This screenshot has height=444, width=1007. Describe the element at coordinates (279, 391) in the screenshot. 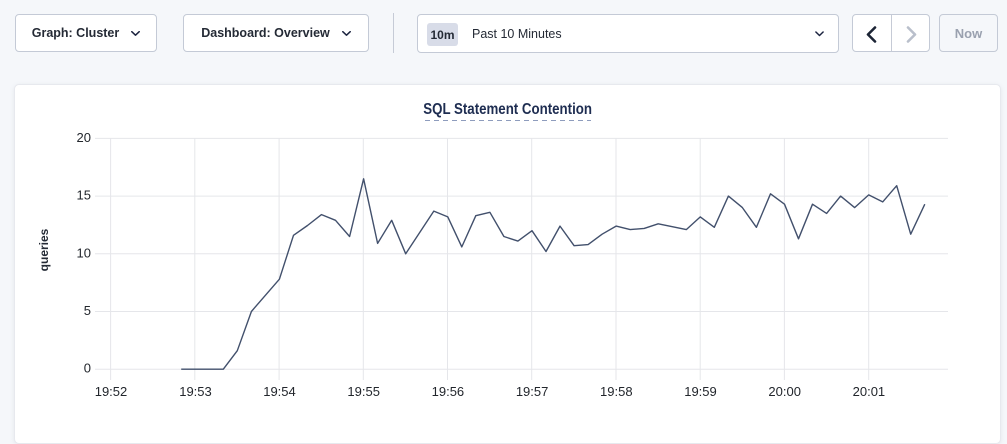

I see `svg-text: 19:54` at that location.